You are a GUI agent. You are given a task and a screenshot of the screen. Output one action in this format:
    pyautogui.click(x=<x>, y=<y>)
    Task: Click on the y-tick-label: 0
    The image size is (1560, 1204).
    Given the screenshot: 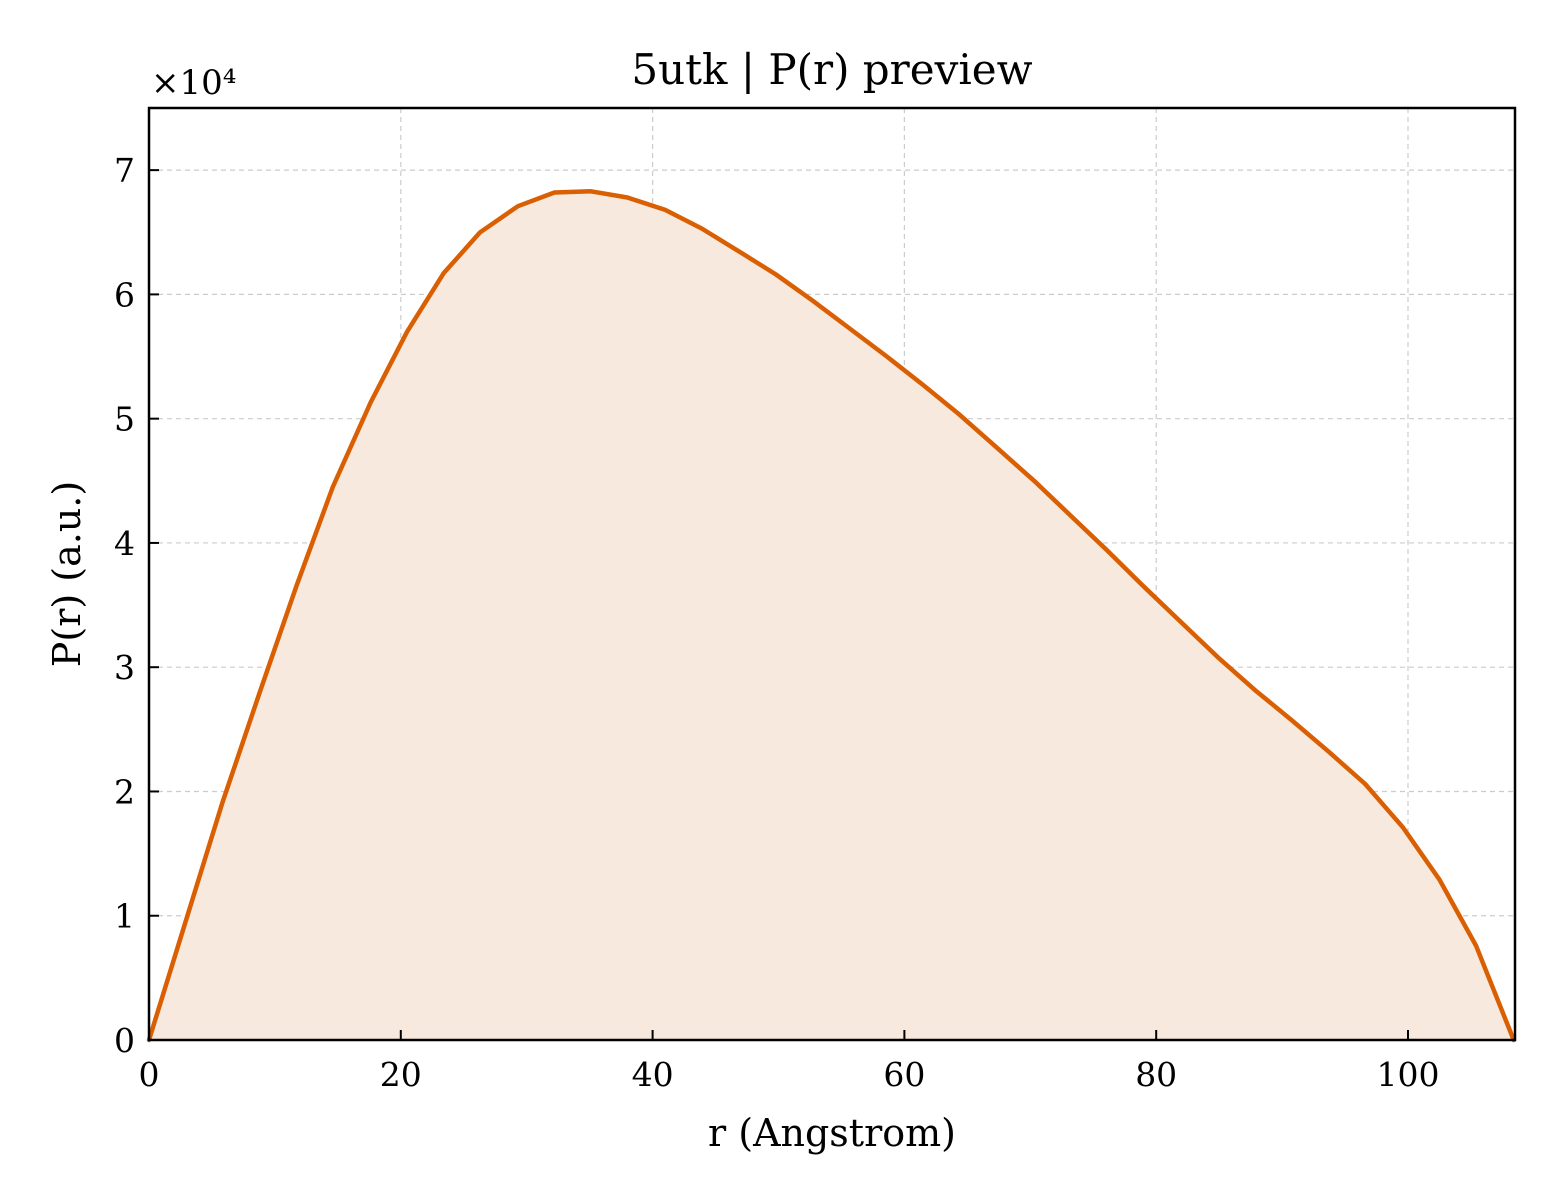 What is the action you would take?
    pyautogui.click(x=124, y=1040)
    